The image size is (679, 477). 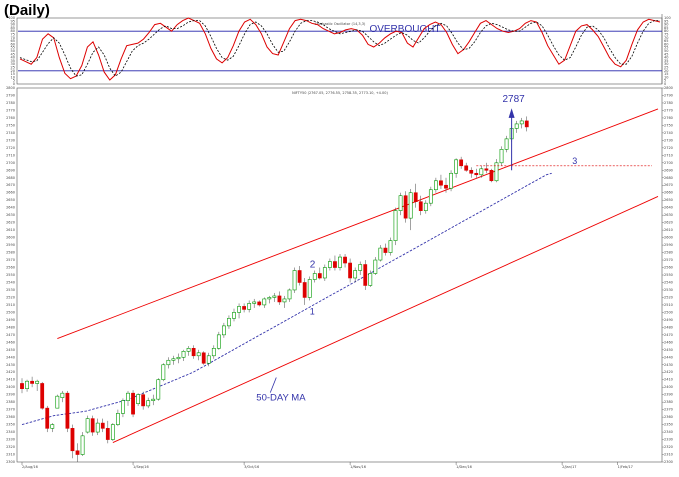 What do you see at coordinates (668, 275) in the screenshot?
I see `price-y-tick-label-right: 2550` at bounding box center [668, 275].